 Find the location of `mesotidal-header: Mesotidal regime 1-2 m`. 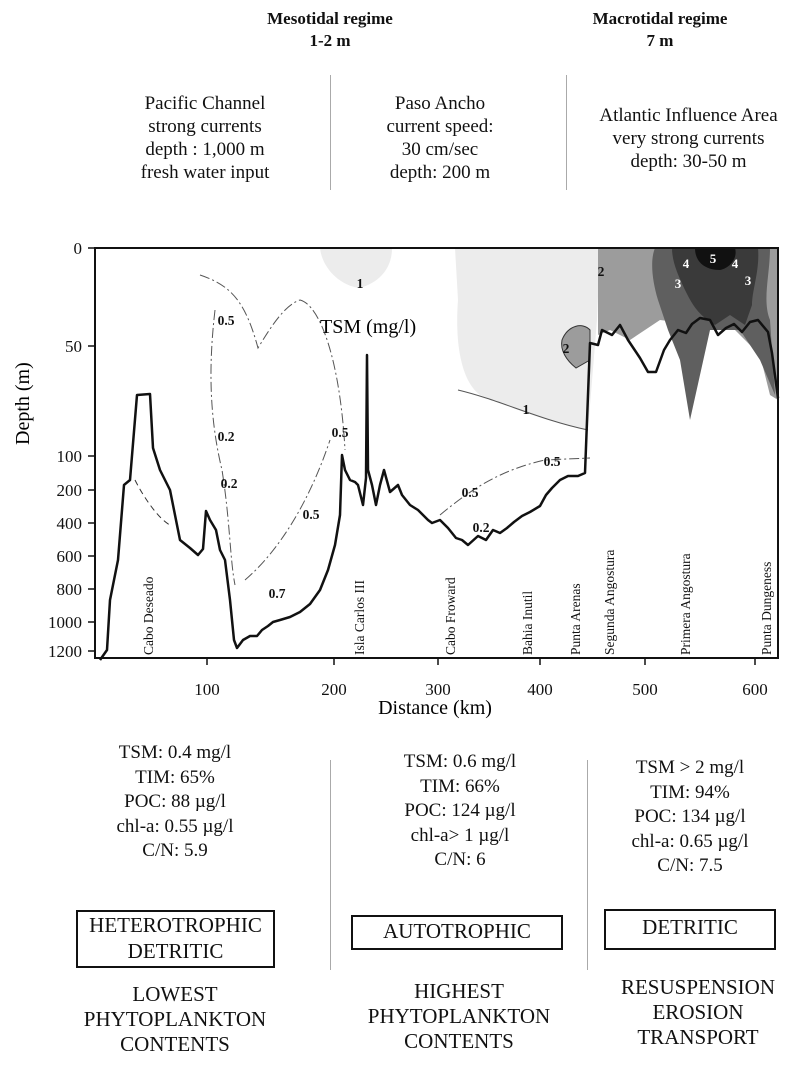

mesotidal-header: Mesotidal regime 1-2 m is located at coordinates (330, 30).